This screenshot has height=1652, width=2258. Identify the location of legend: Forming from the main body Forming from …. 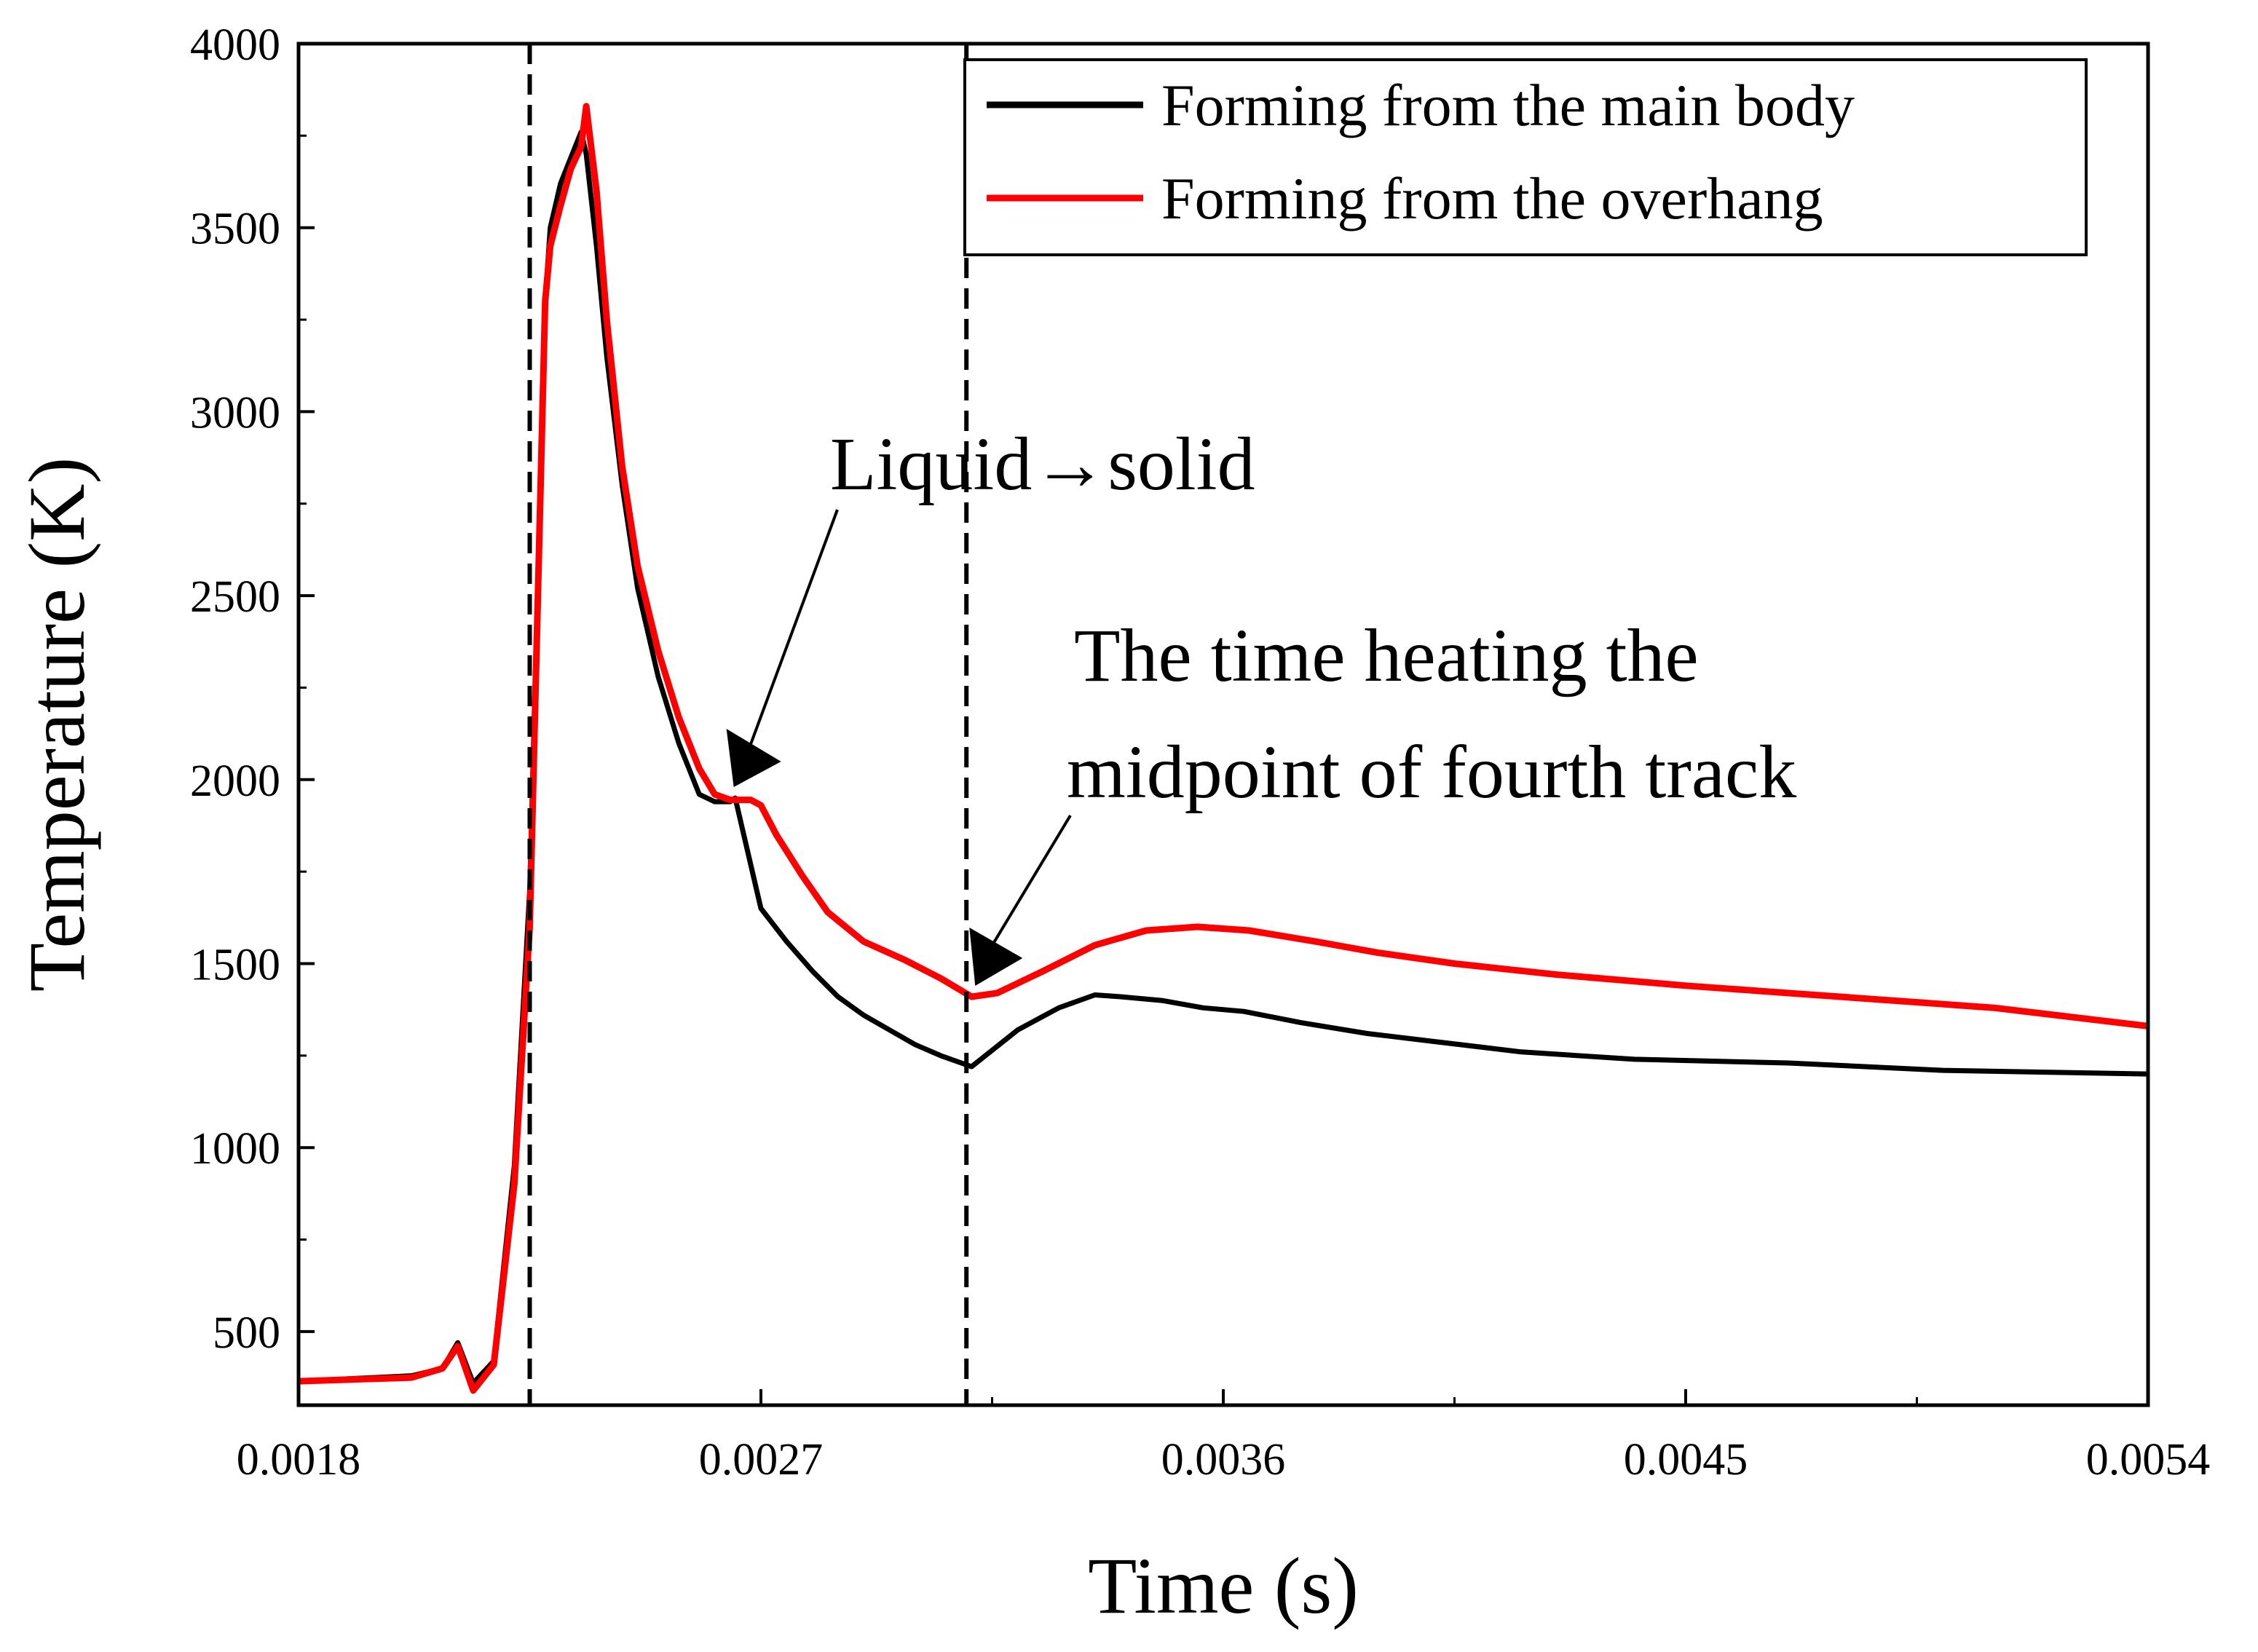
(1525, 157).